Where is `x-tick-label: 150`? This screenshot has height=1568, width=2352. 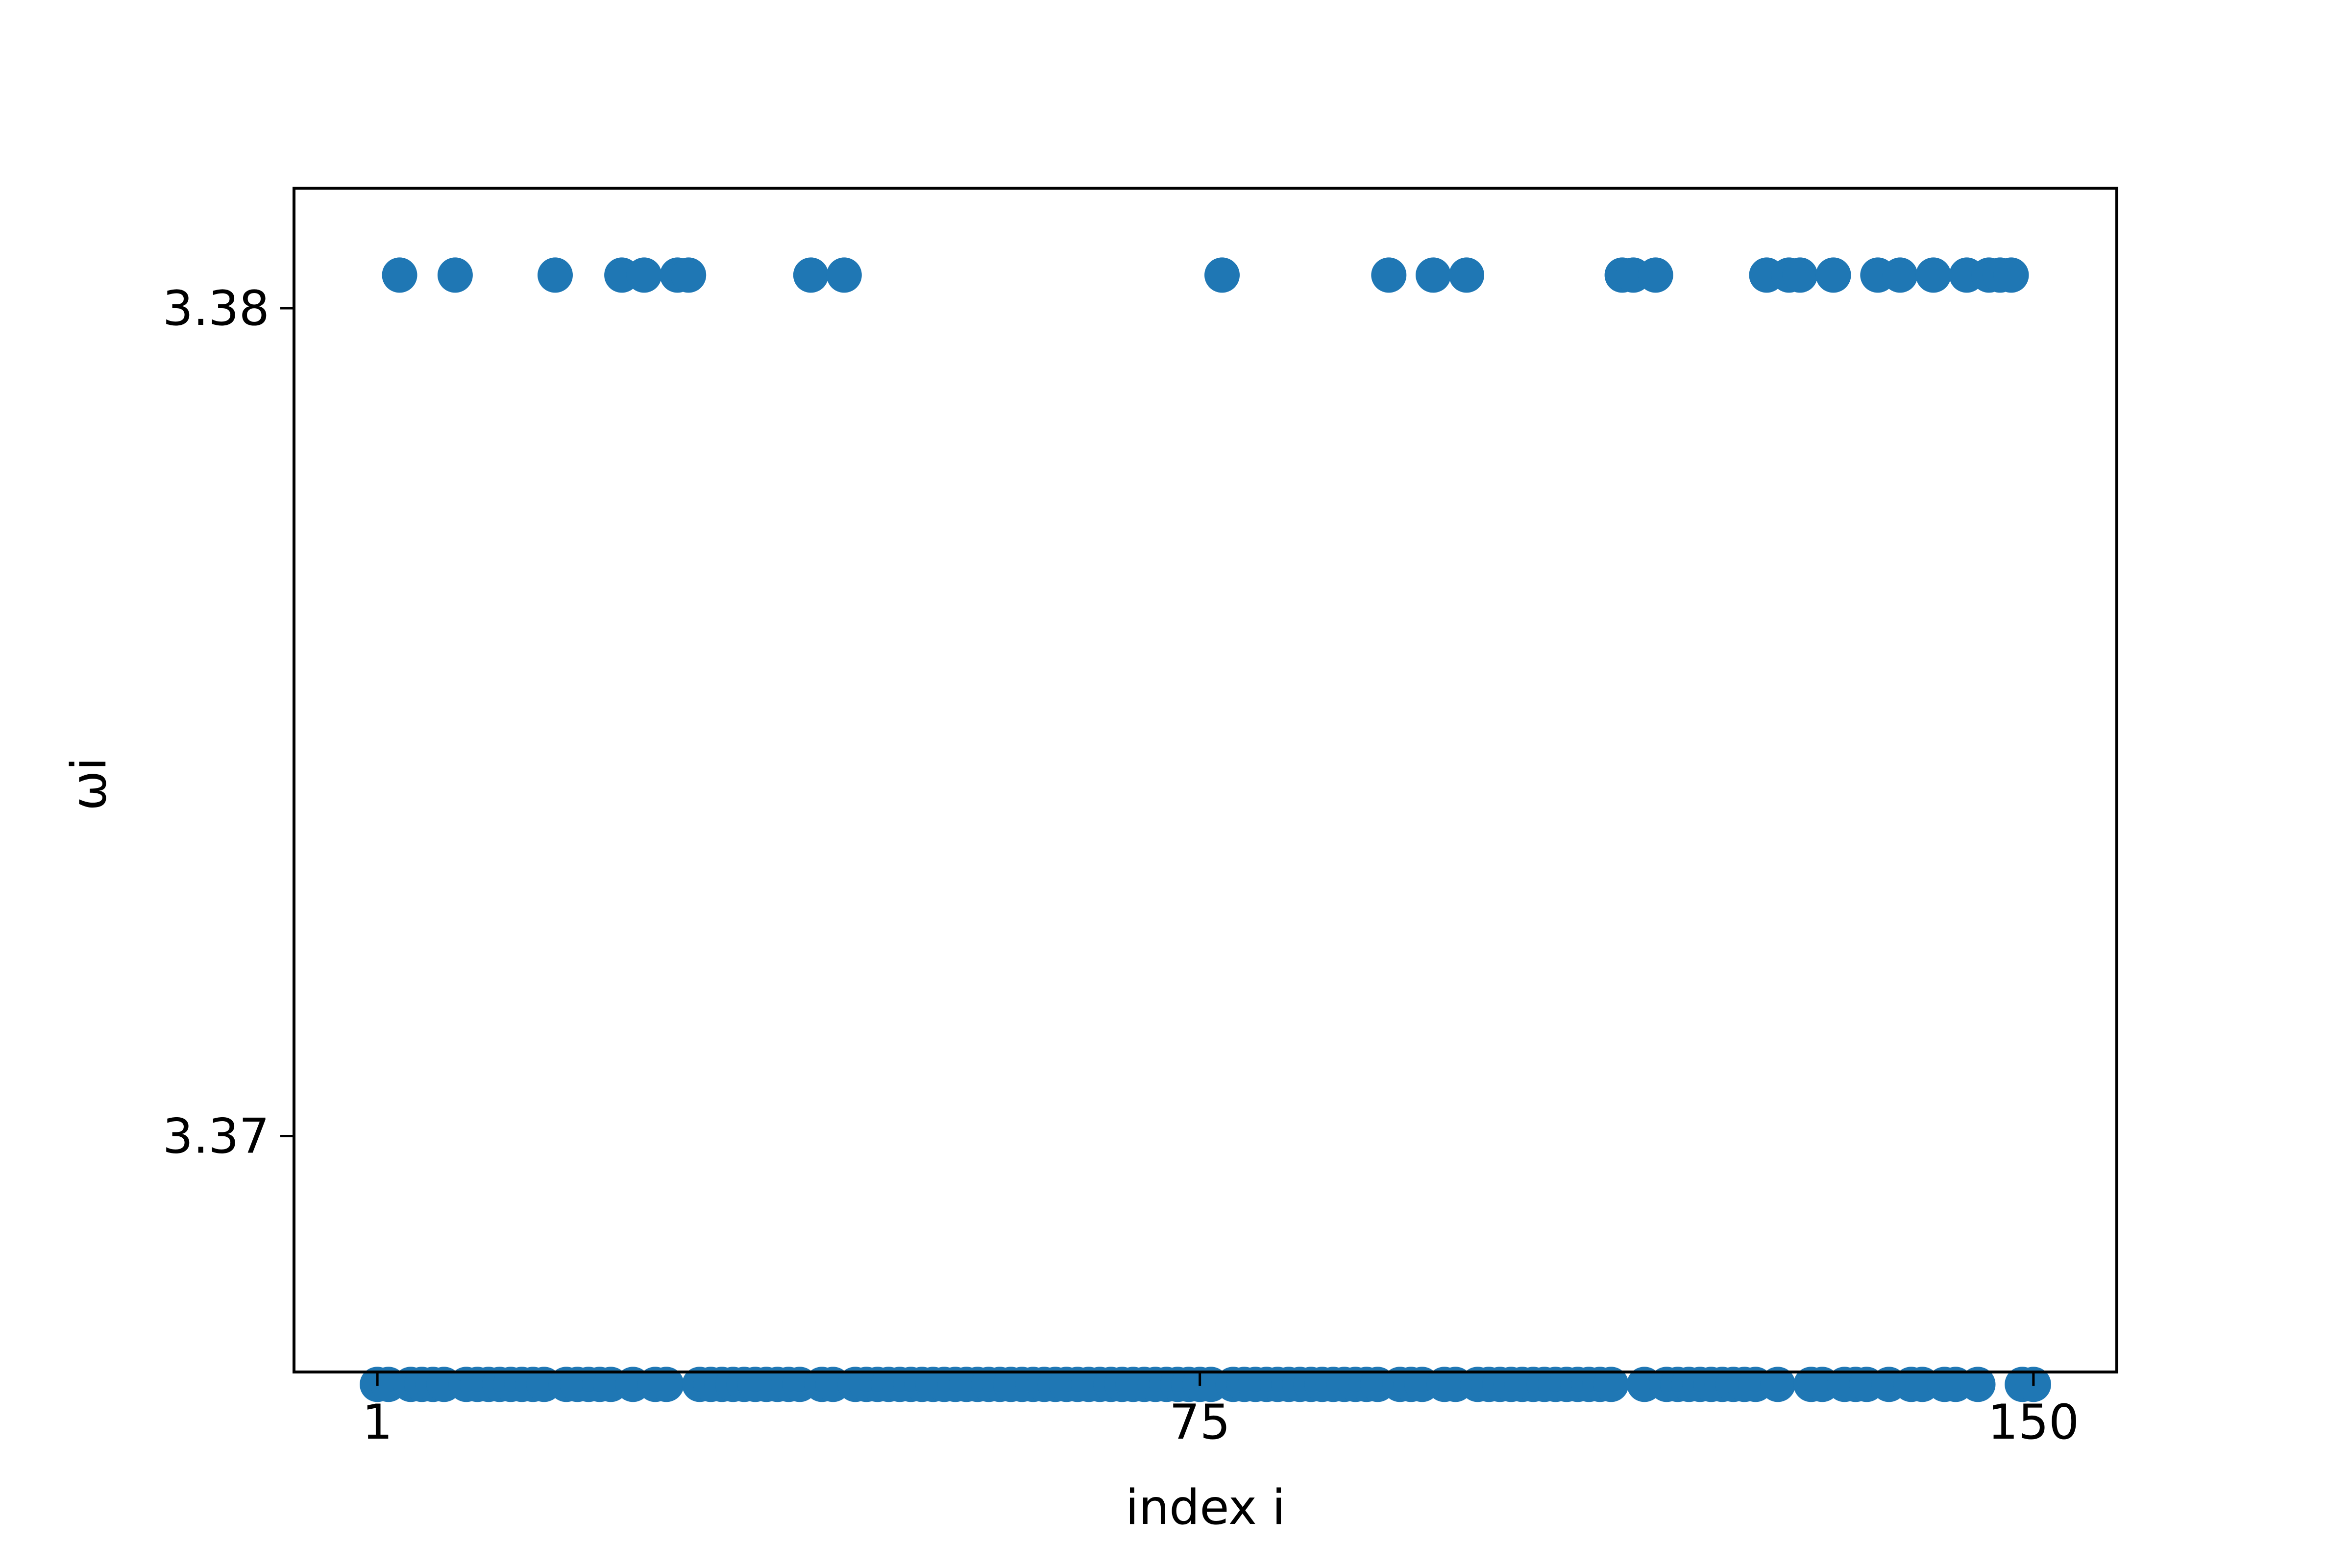
x-tick-label: 150 is located at coordinates (2033, 1422).